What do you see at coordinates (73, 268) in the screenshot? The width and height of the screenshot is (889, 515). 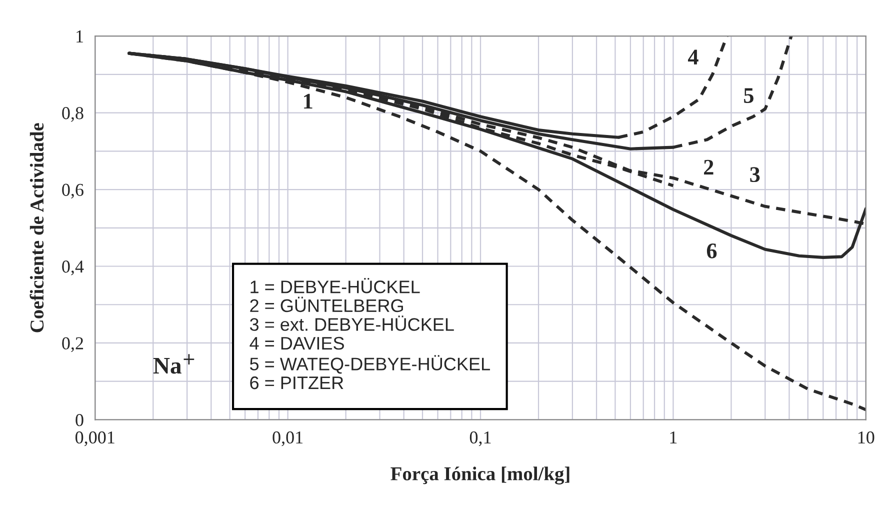 I see `y-tick-label: 0,4` at bounding box center [73, 268].